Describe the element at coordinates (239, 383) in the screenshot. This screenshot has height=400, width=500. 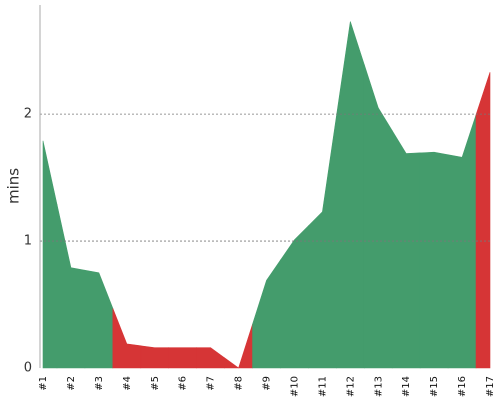
I see `x-tick-label: #8` at that location.